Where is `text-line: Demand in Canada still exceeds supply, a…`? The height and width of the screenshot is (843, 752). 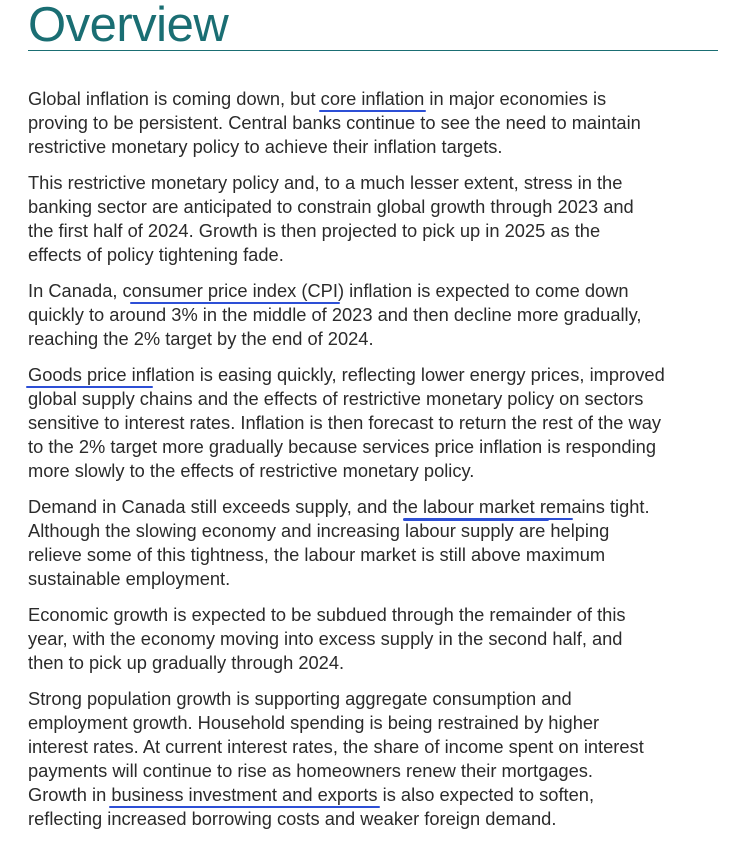
text-line: Demand in Canada still exceeds supply, a… is located at coordinates (373, 507).